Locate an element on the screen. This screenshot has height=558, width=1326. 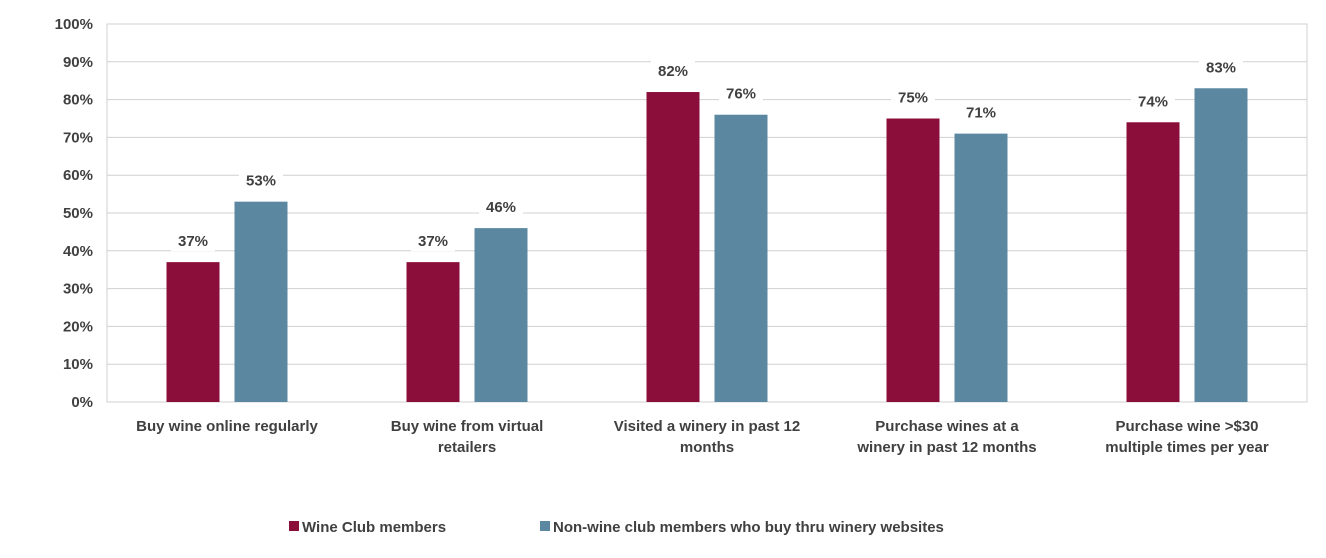
x-category-label: Visited a winery in past 12 is located at coordinates (707, 426).